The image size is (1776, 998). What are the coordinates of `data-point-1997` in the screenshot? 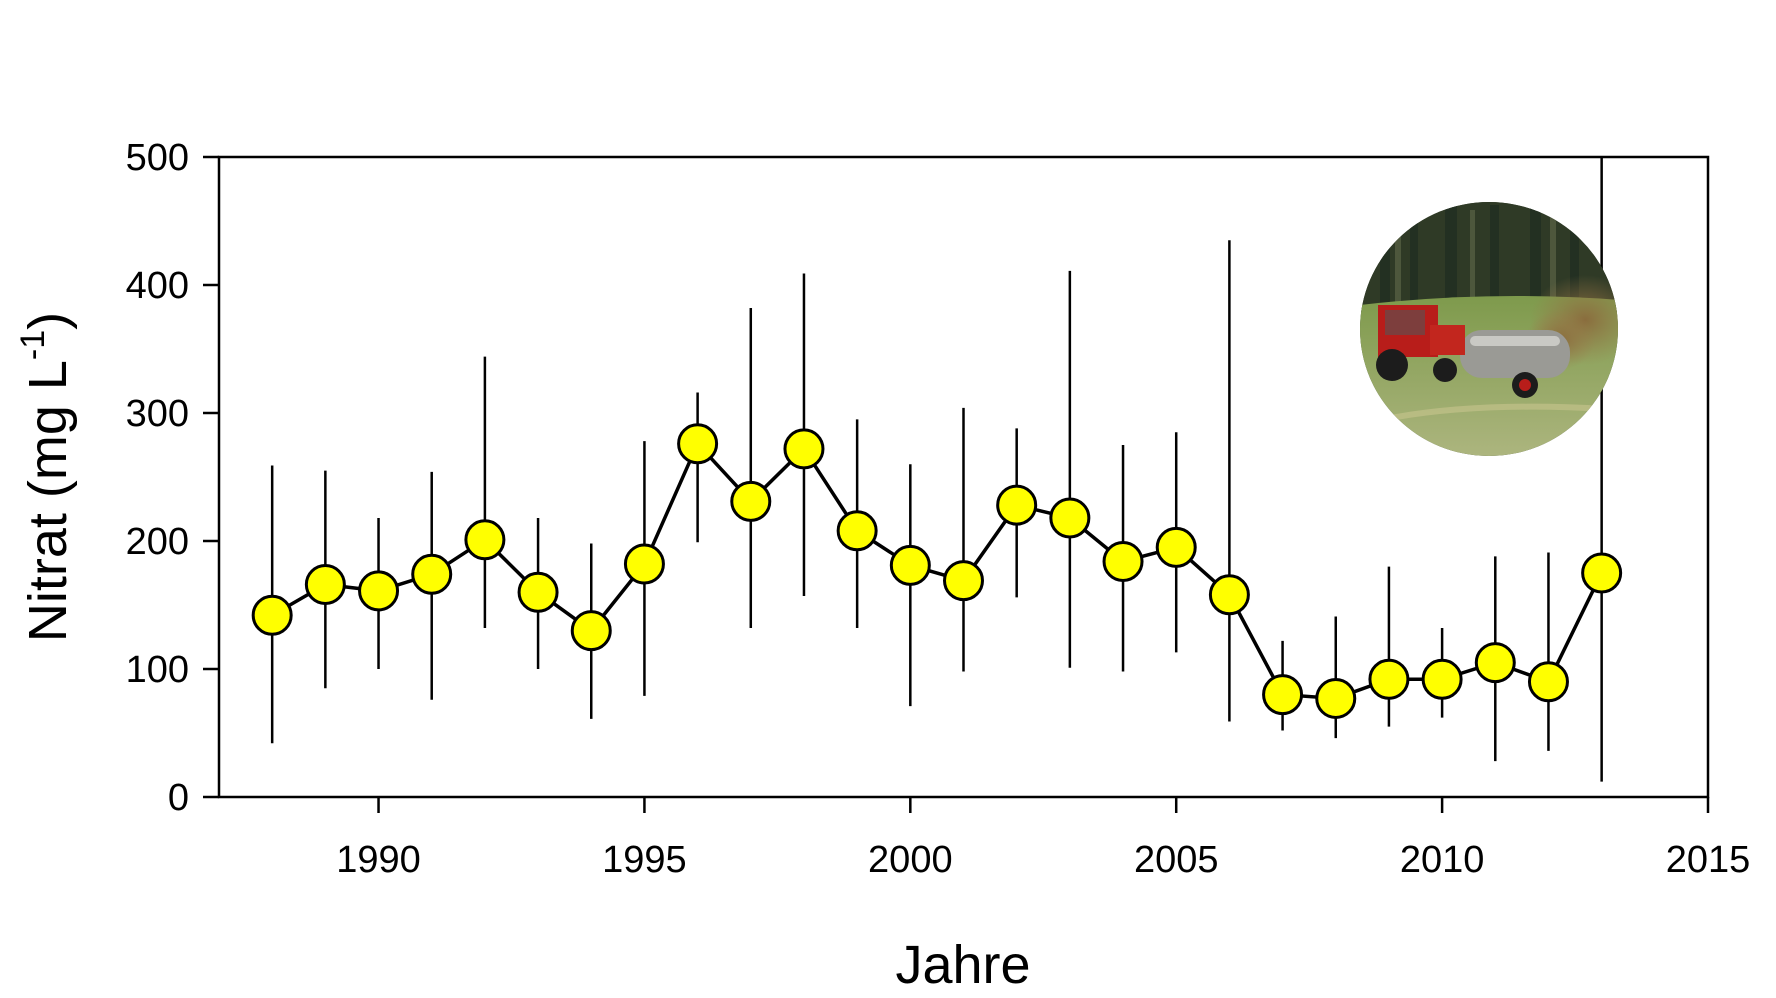 It's located at (751, 501).